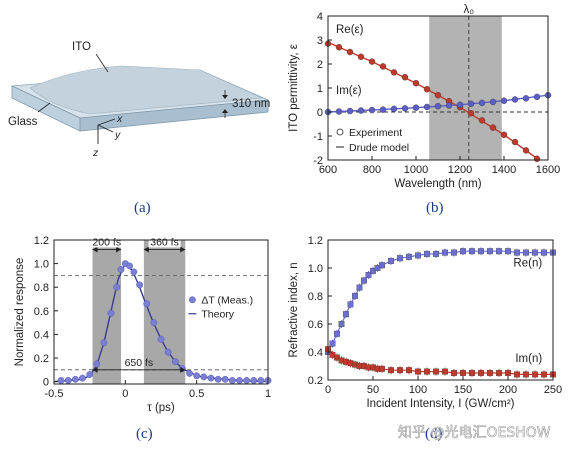 This screenshot has width=571, height=455. Describe the element at coordinates (192, 300) in the screenshot. I see `legend-marker` at that location.